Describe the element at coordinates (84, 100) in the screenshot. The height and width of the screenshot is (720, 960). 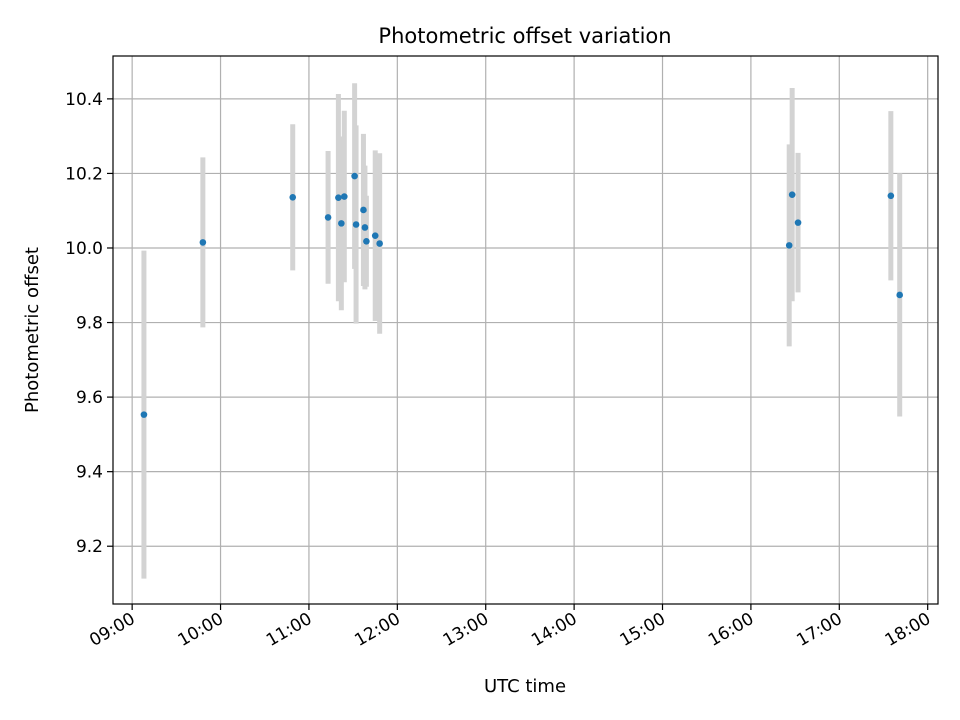
I see `y-tick-label: 10.4` at that location.